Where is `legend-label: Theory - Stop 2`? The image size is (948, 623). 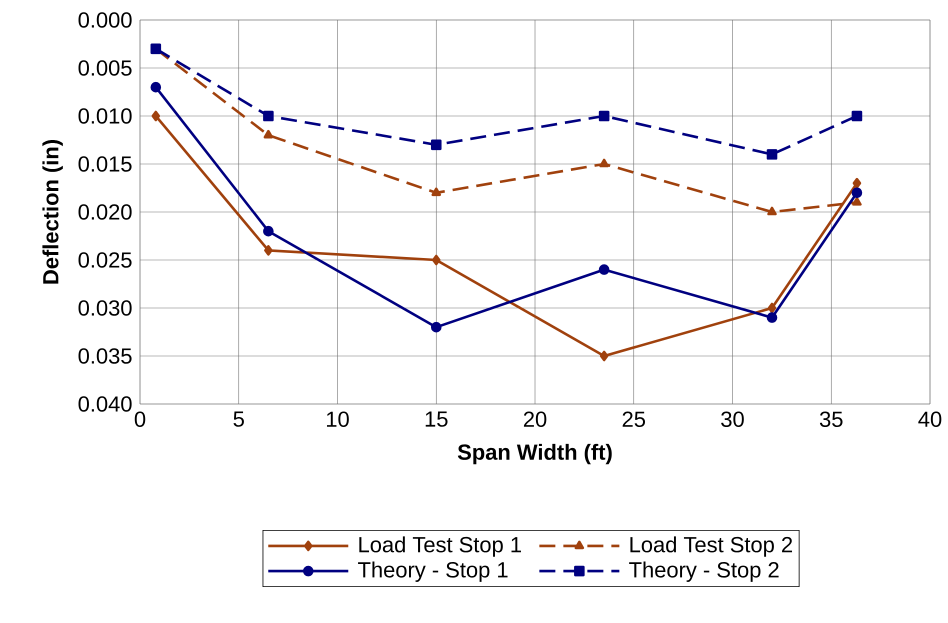 legend-label: Theory - Stop 2 is located at coordinates (704, 571).